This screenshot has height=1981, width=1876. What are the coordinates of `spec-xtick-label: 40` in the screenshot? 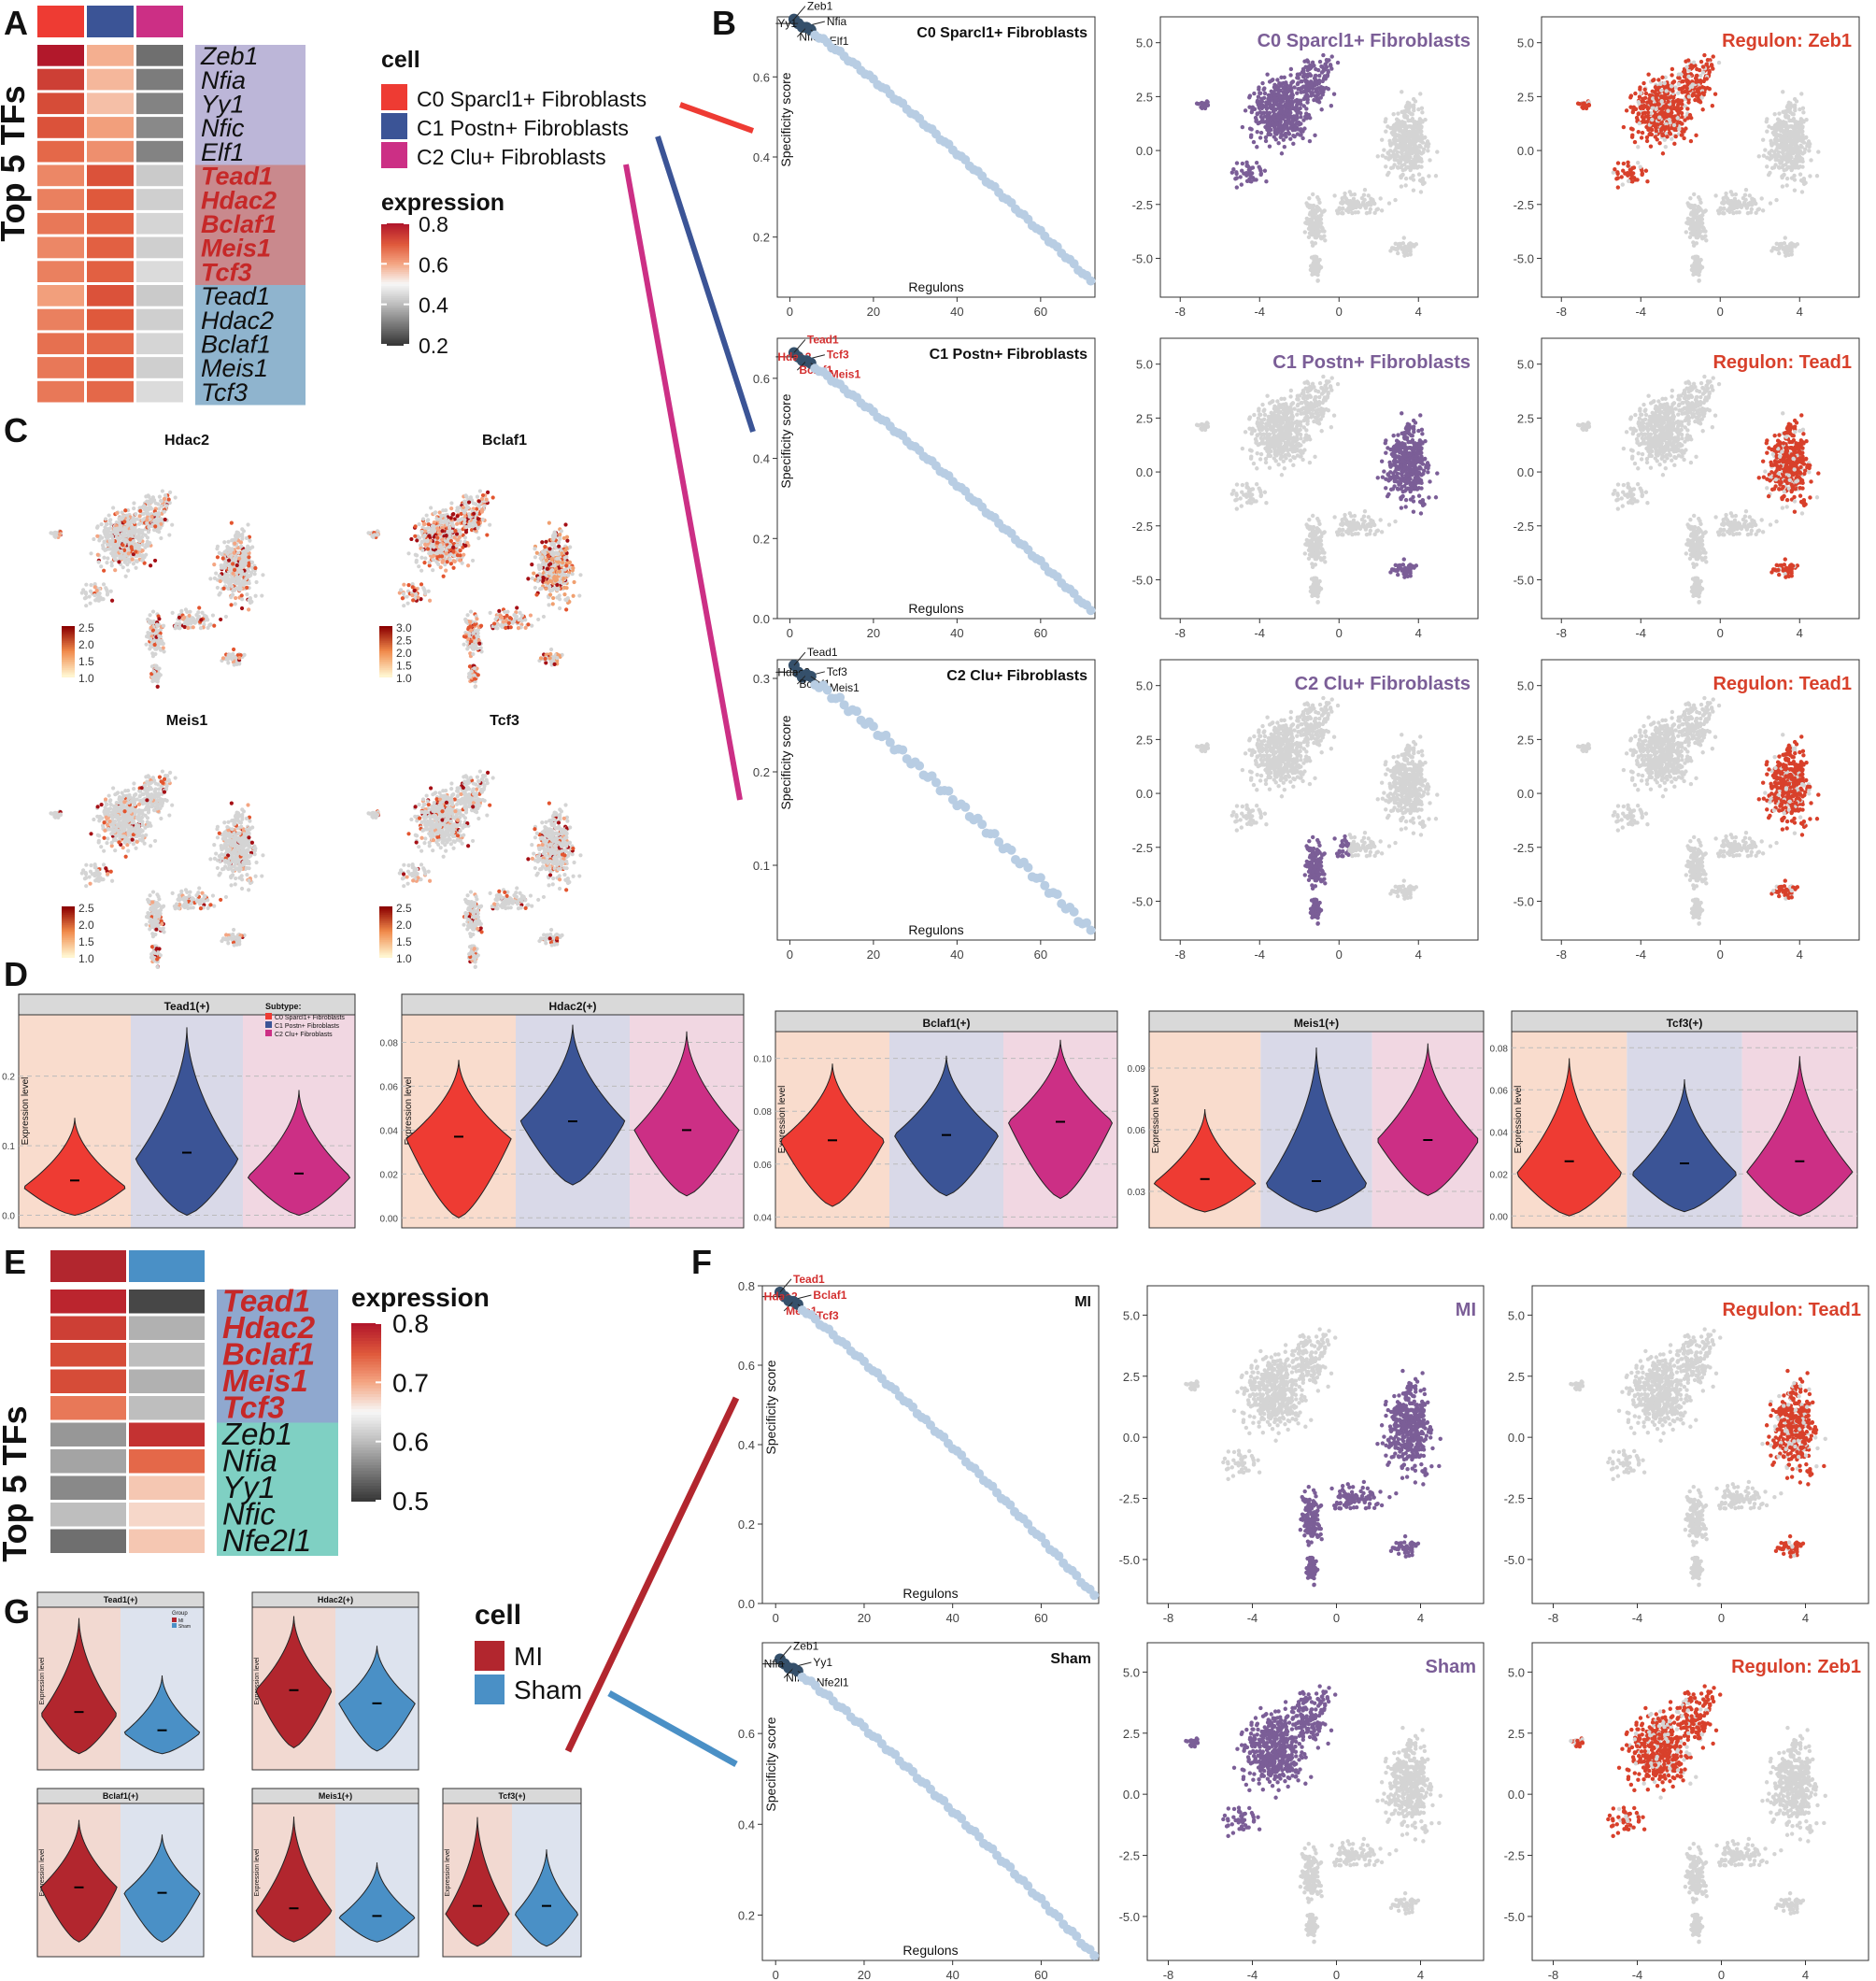 It's located at (957, 312).